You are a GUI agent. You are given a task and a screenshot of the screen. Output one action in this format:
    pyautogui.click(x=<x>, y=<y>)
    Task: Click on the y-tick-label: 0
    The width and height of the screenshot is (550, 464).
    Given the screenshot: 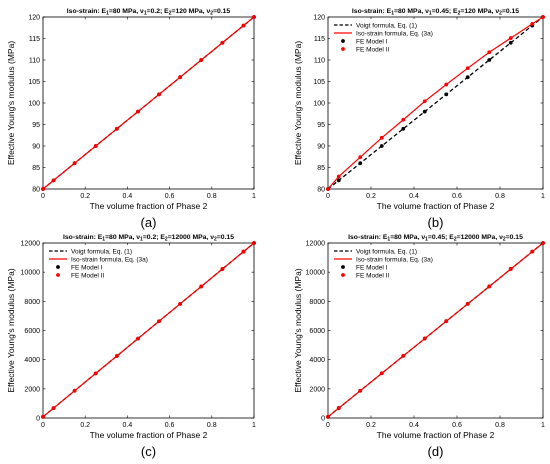 What is the action you would take?
    pyautogui.click(x=323, y=419)
    